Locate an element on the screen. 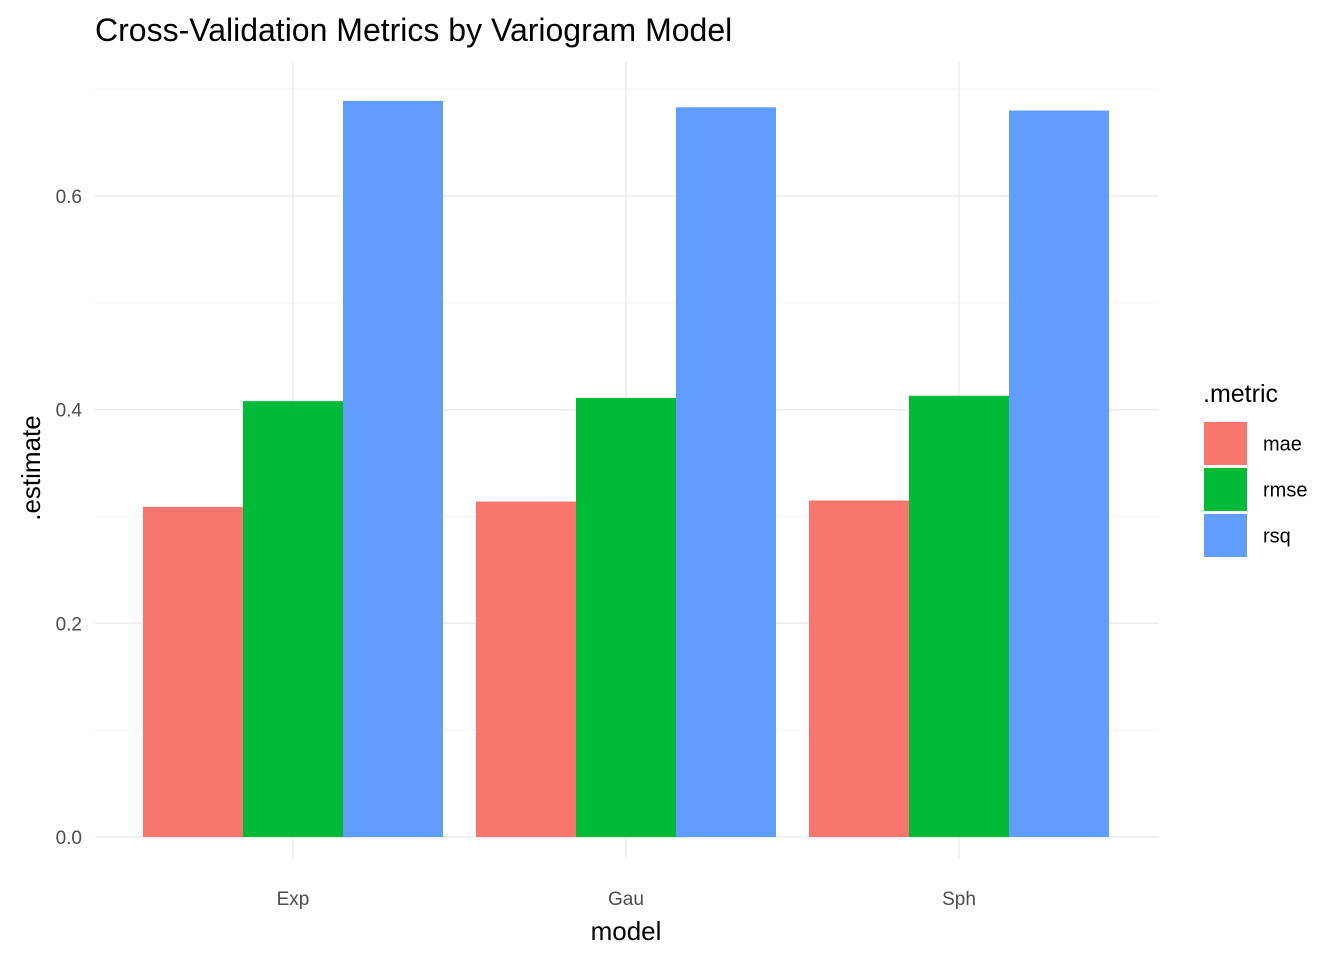  bar-rsq-Sph is located at coordinates (1059, 474).